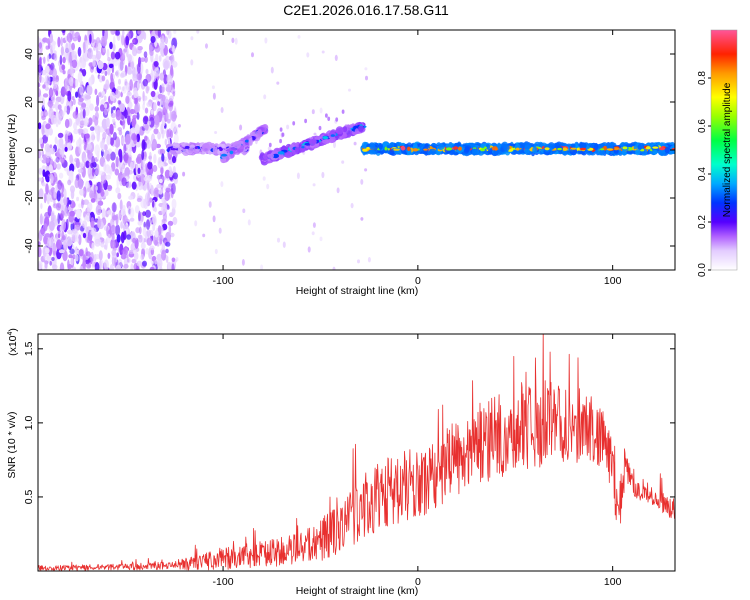 This screenshot has height=600, width=750. Describe the element at coordinates (29, 150) in the screenshot. I see `y-tick-label: 0` at that location.